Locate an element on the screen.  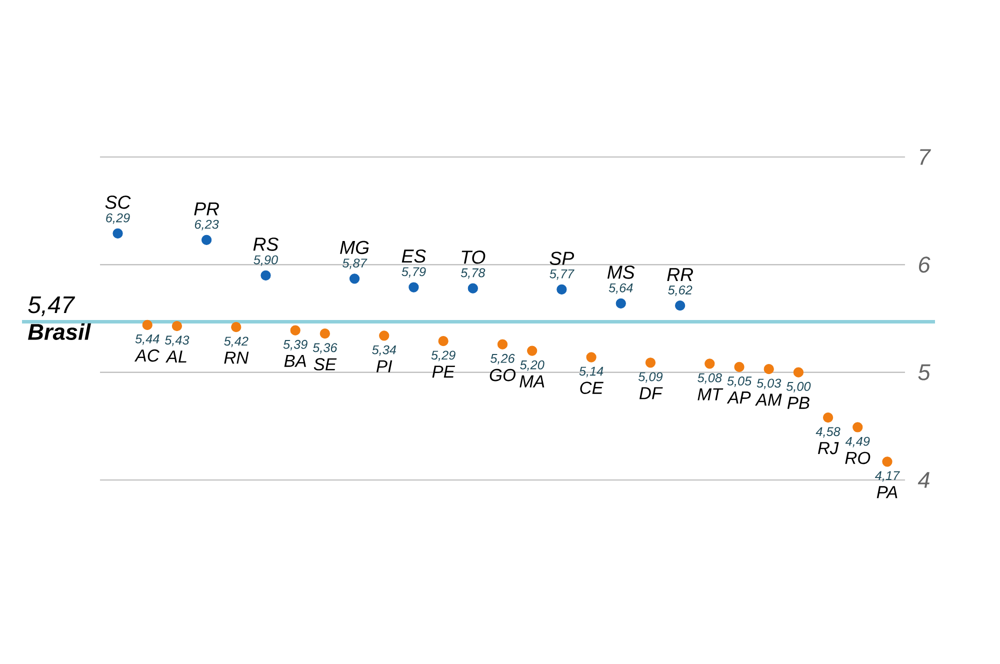
data-label: 5,78 is located at coordinates (473, 273).